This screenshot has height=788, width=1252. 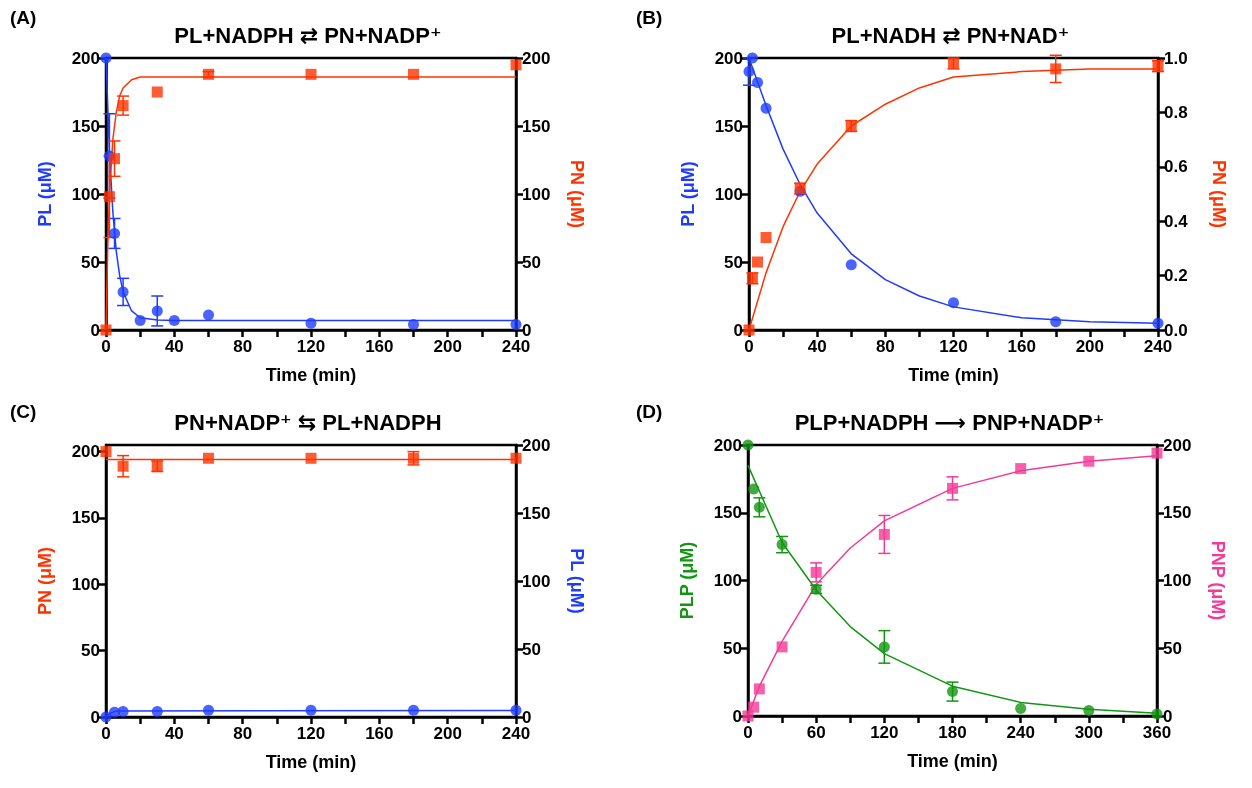 What do you see at coordinates (1157, 732) in the screenshot?
I see `x-tick-label: 360` at bounding box center [1157, 732].